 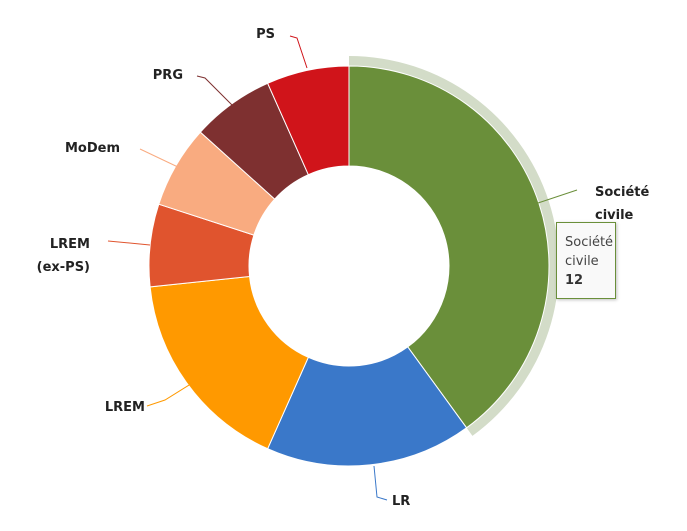 I want to click on slice-lrem, so click(x=229, y=362).